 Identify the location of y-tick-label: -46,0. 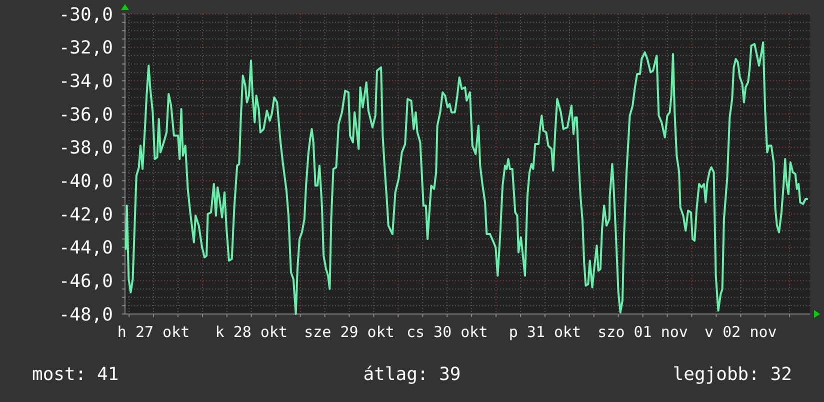
(85, 281).